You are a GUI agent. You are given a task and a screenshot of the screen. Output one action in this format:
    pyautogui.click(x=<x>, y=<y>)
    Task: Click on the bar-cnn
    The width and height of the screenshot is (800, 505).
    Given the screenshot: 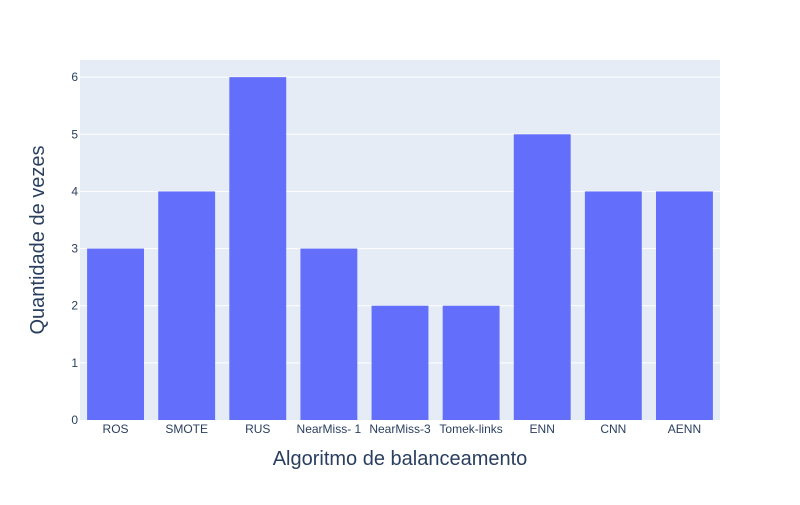 What is the action you would take?
    pyautogui.click(x=613, y=305)
    